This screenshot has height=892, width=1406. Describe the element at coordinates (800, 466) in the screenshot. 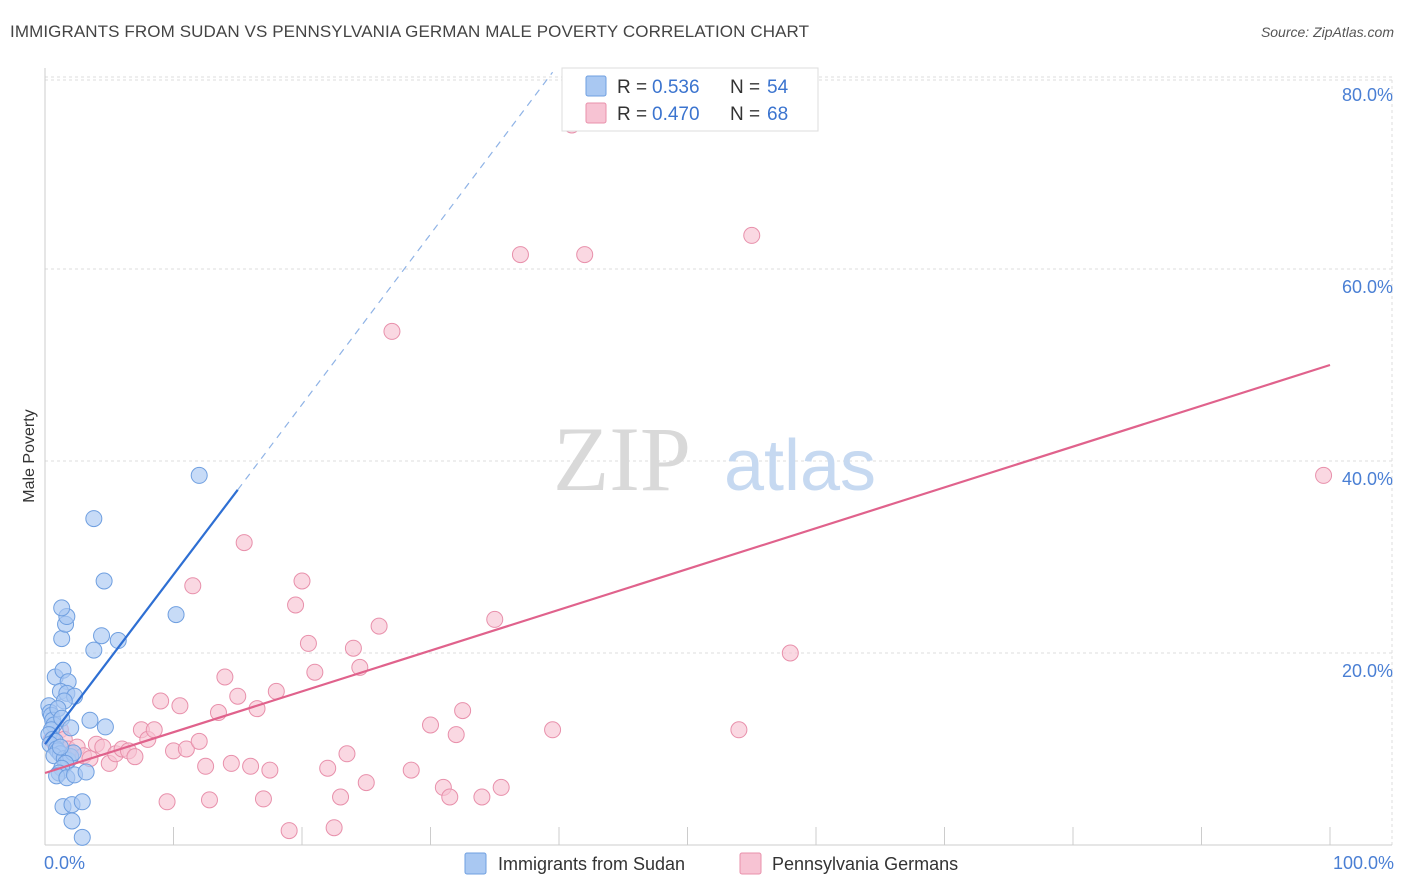

I see `watermark-atlas: atlas` at that location.